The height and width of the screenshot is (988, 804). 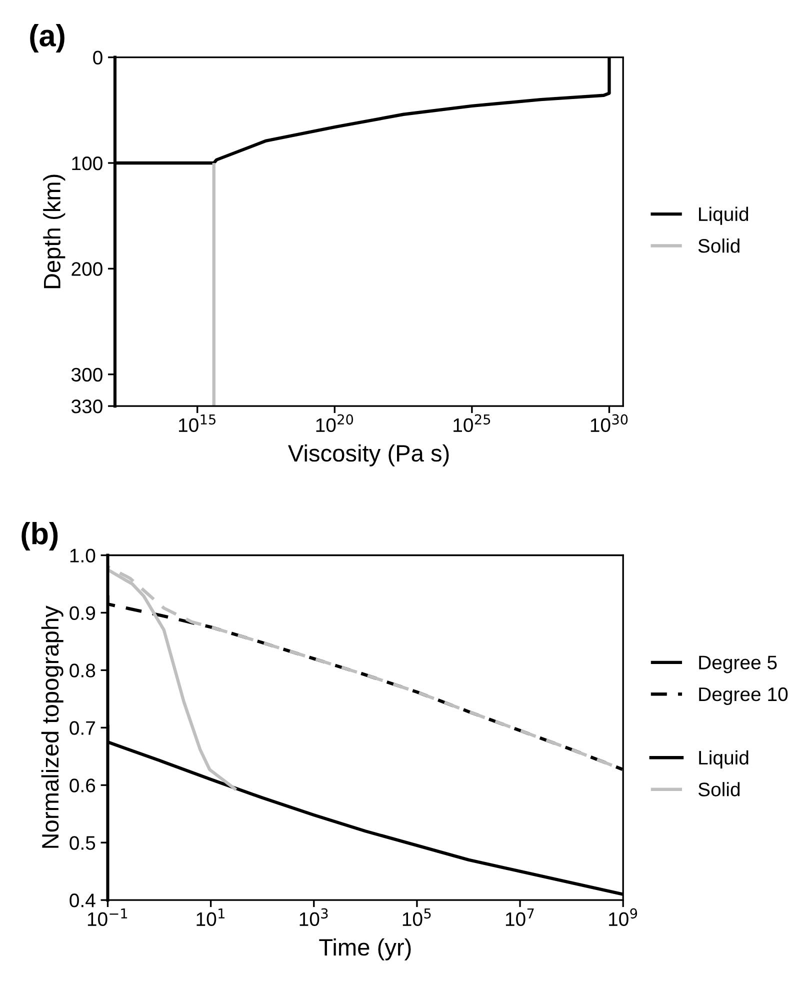 I want to click on y-tick-label: 0.5, so click(x=83, y=843).